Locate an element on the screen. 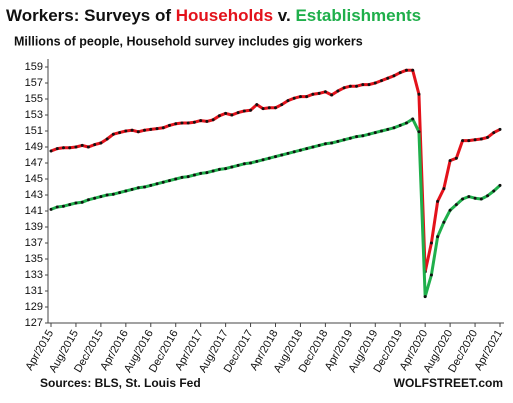  title-text: Workers: Surveys of is located at coordinates (88, 15).